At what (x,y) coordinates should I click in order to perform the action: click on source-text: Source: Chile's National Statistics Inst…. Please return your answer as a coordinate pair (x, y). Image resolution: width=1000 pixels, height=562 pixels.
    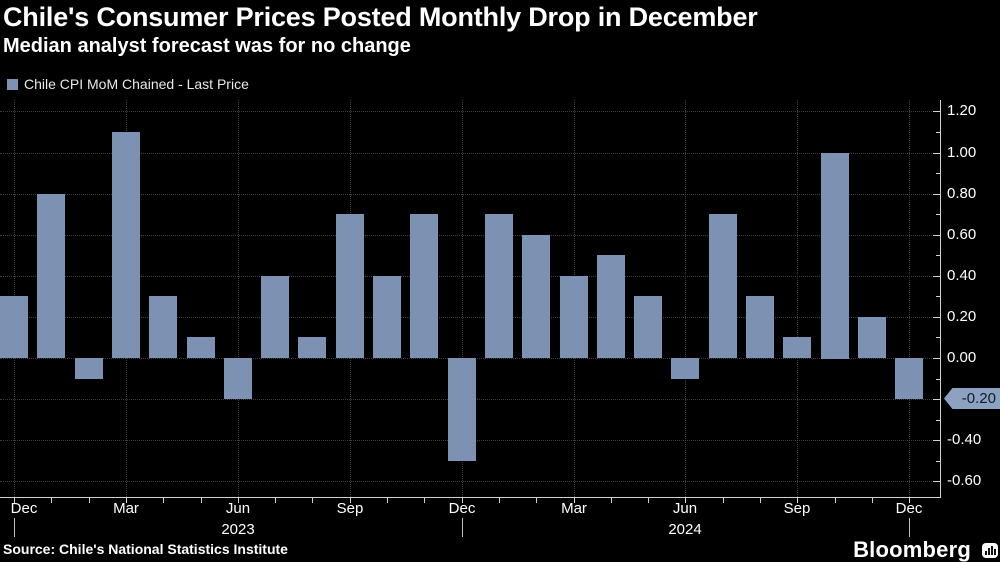
    Looking at the image, I should click on (145, 549).